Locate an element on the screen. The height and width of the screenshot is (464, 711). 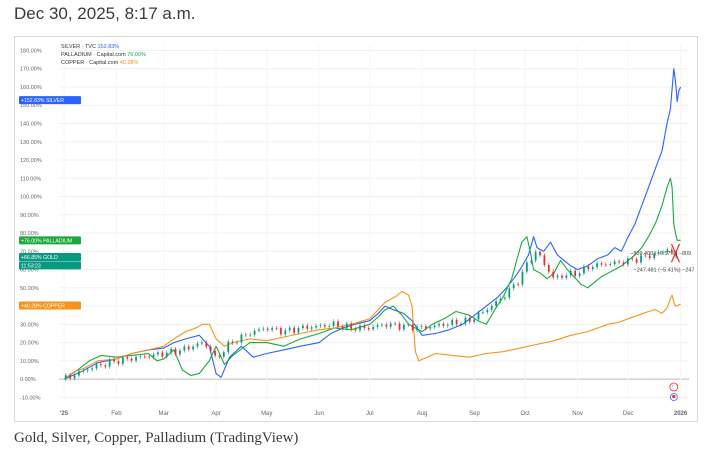
axis-badge-label: +66.85% GOLD is located at coordinates (39, 258).